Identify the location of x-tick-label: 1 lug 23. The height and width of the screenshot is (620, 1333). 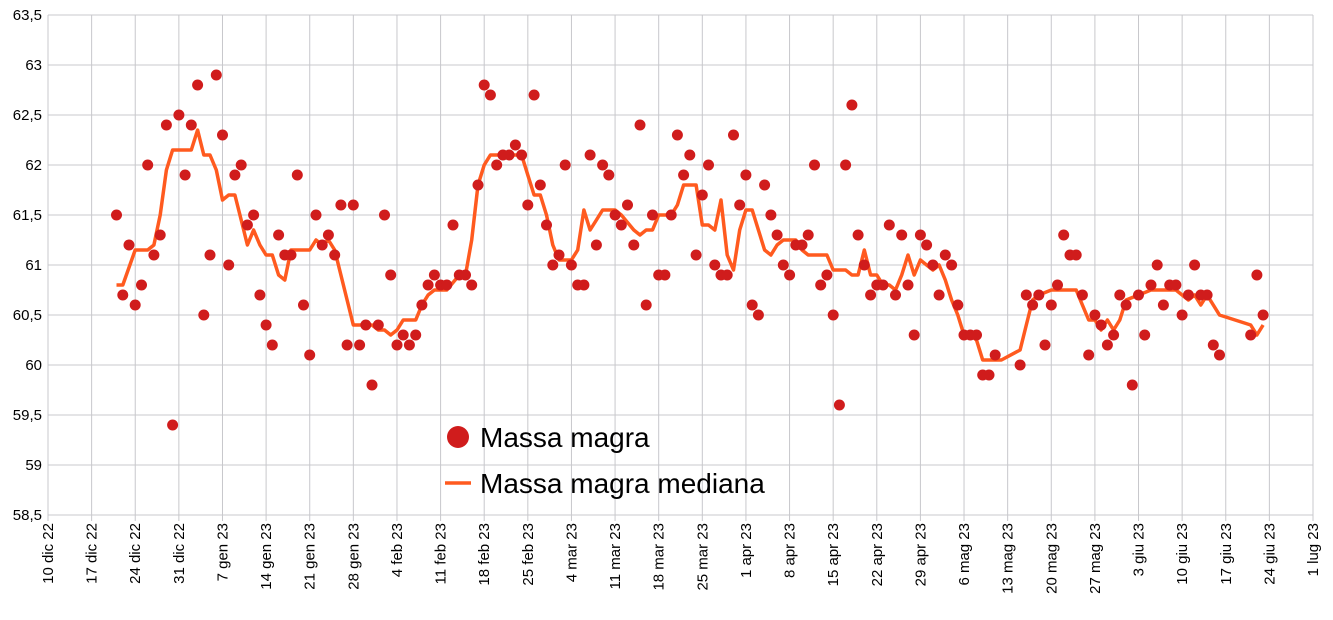
(1313, 549).